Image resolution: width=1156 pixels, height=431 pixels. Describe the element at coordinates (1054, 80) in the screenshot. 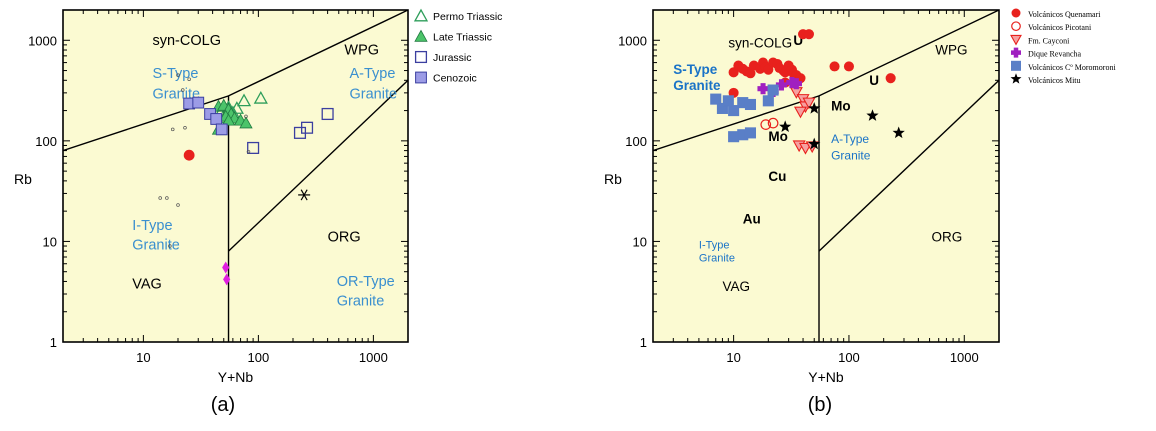

I see `legend-label: Volcánicos Mitu` at that location.